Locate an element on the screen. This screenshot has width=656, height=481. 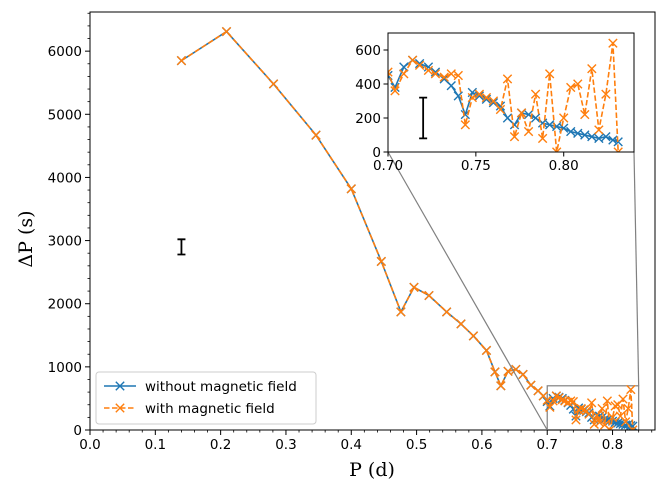
inset-frame is located at coordinates (511, 92).